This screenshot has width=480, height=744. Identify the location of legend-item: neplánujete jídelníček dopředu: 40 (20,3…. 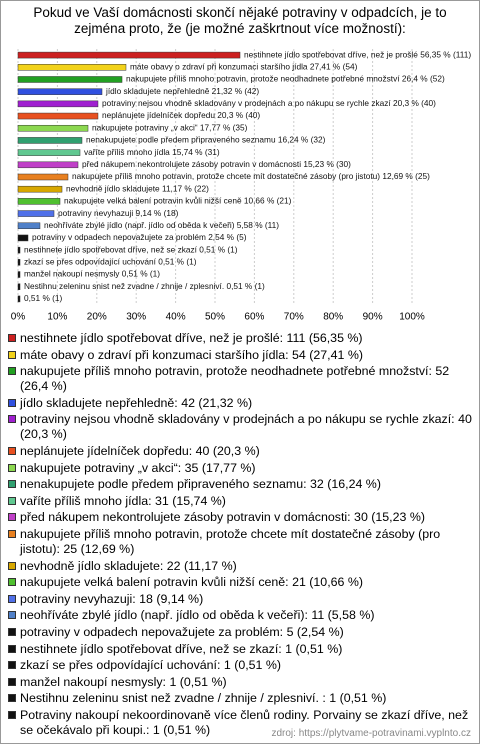
(240, 451).